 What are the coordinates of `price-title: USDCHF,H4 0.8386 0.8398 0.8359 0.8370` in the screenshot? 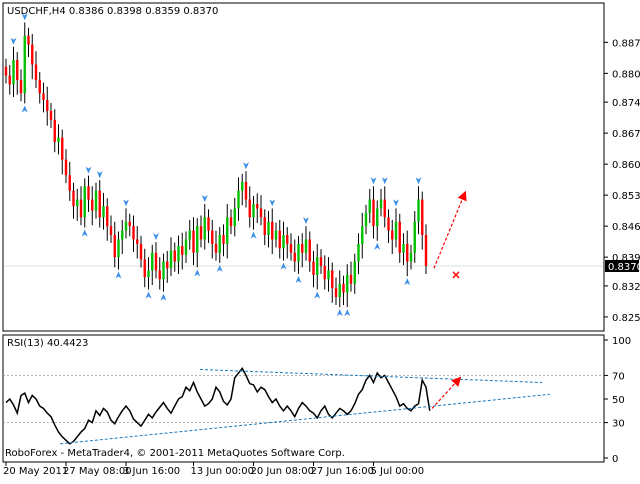 It's located at (112, 11).